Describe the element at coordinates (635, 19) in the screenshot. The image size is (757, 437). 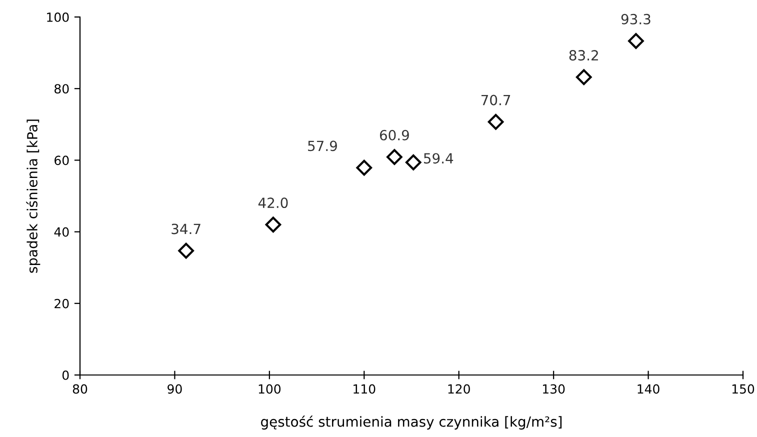
I see `data-label: 93.3` at that location.